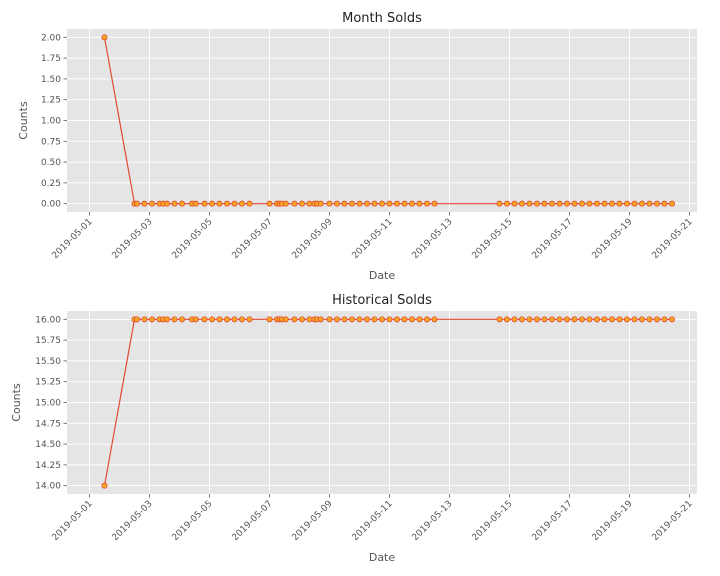 This screenshot has height=576, width=720. I want to click on y-tick-label: 15.50, so click(48, 362).